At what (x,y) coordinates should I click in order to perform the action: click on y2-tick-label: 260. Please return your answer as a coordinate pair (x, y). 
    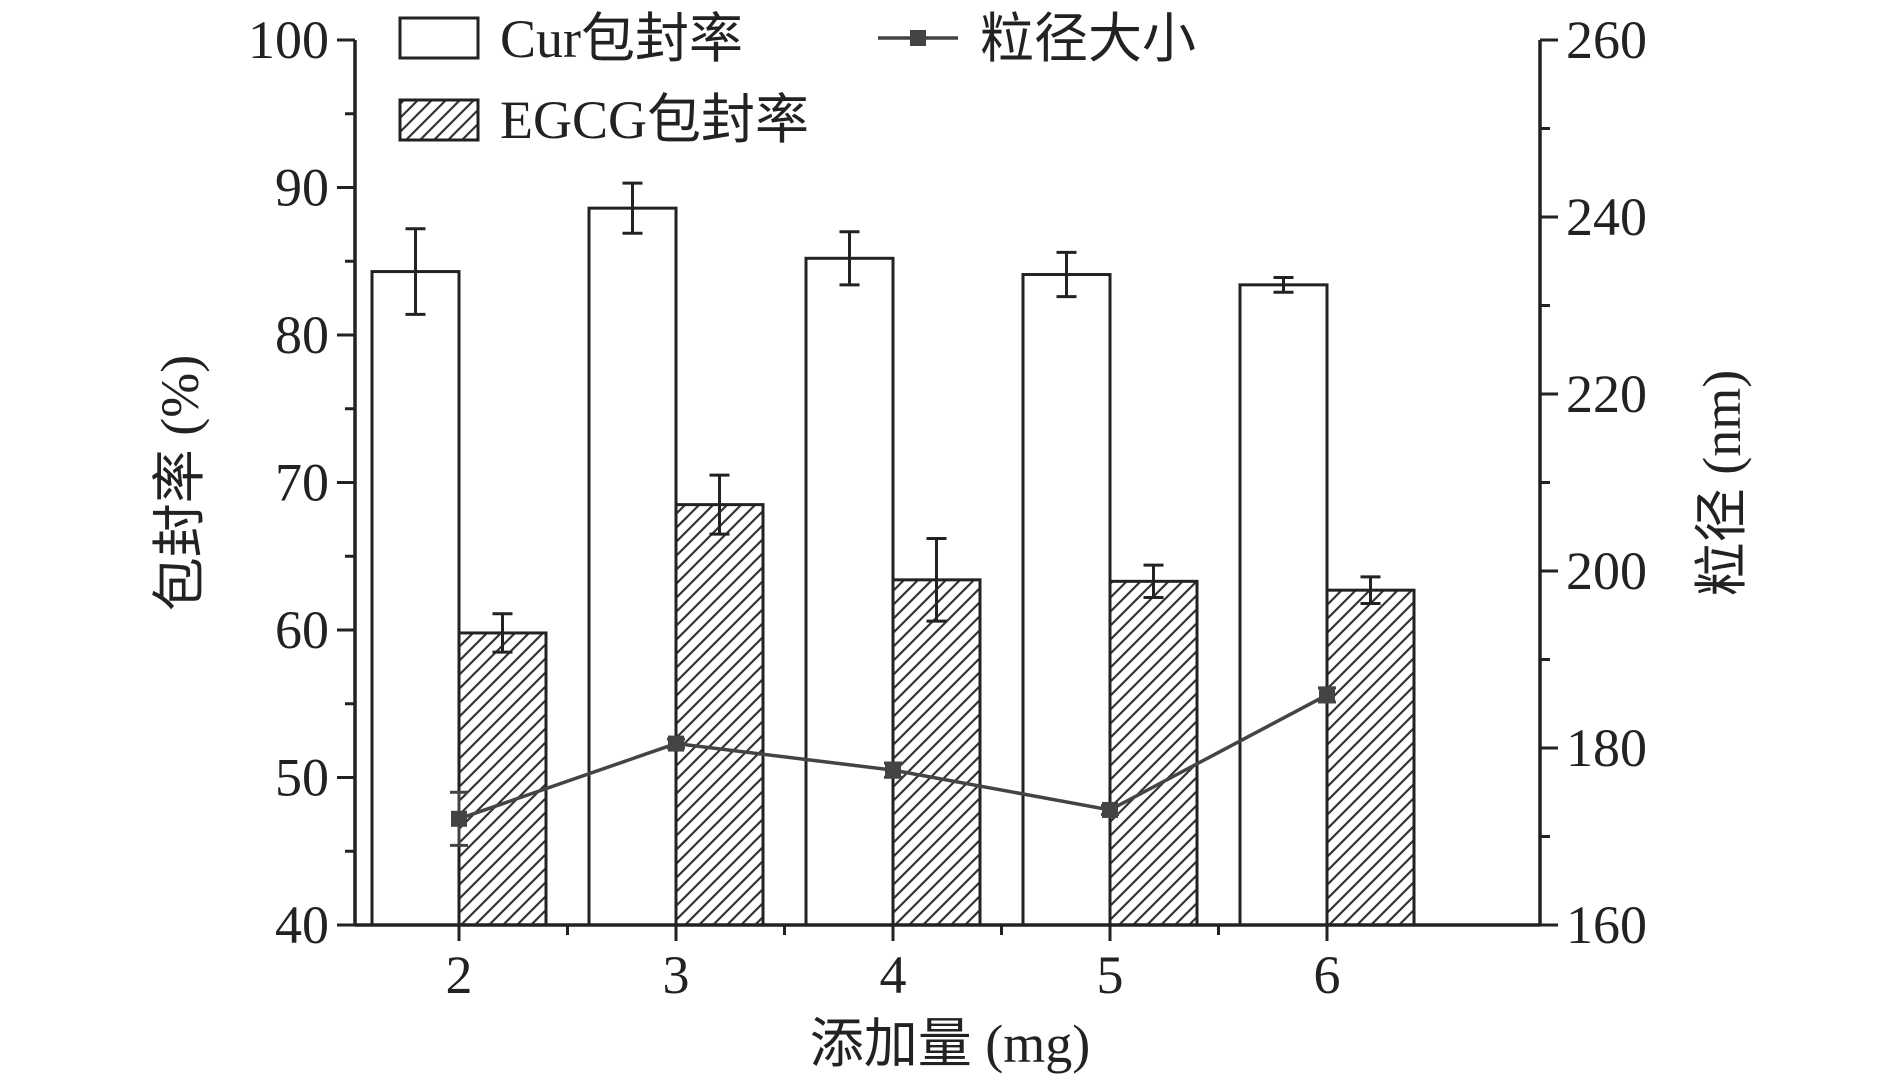
    Looking at the image, I should click on (1606, 40).